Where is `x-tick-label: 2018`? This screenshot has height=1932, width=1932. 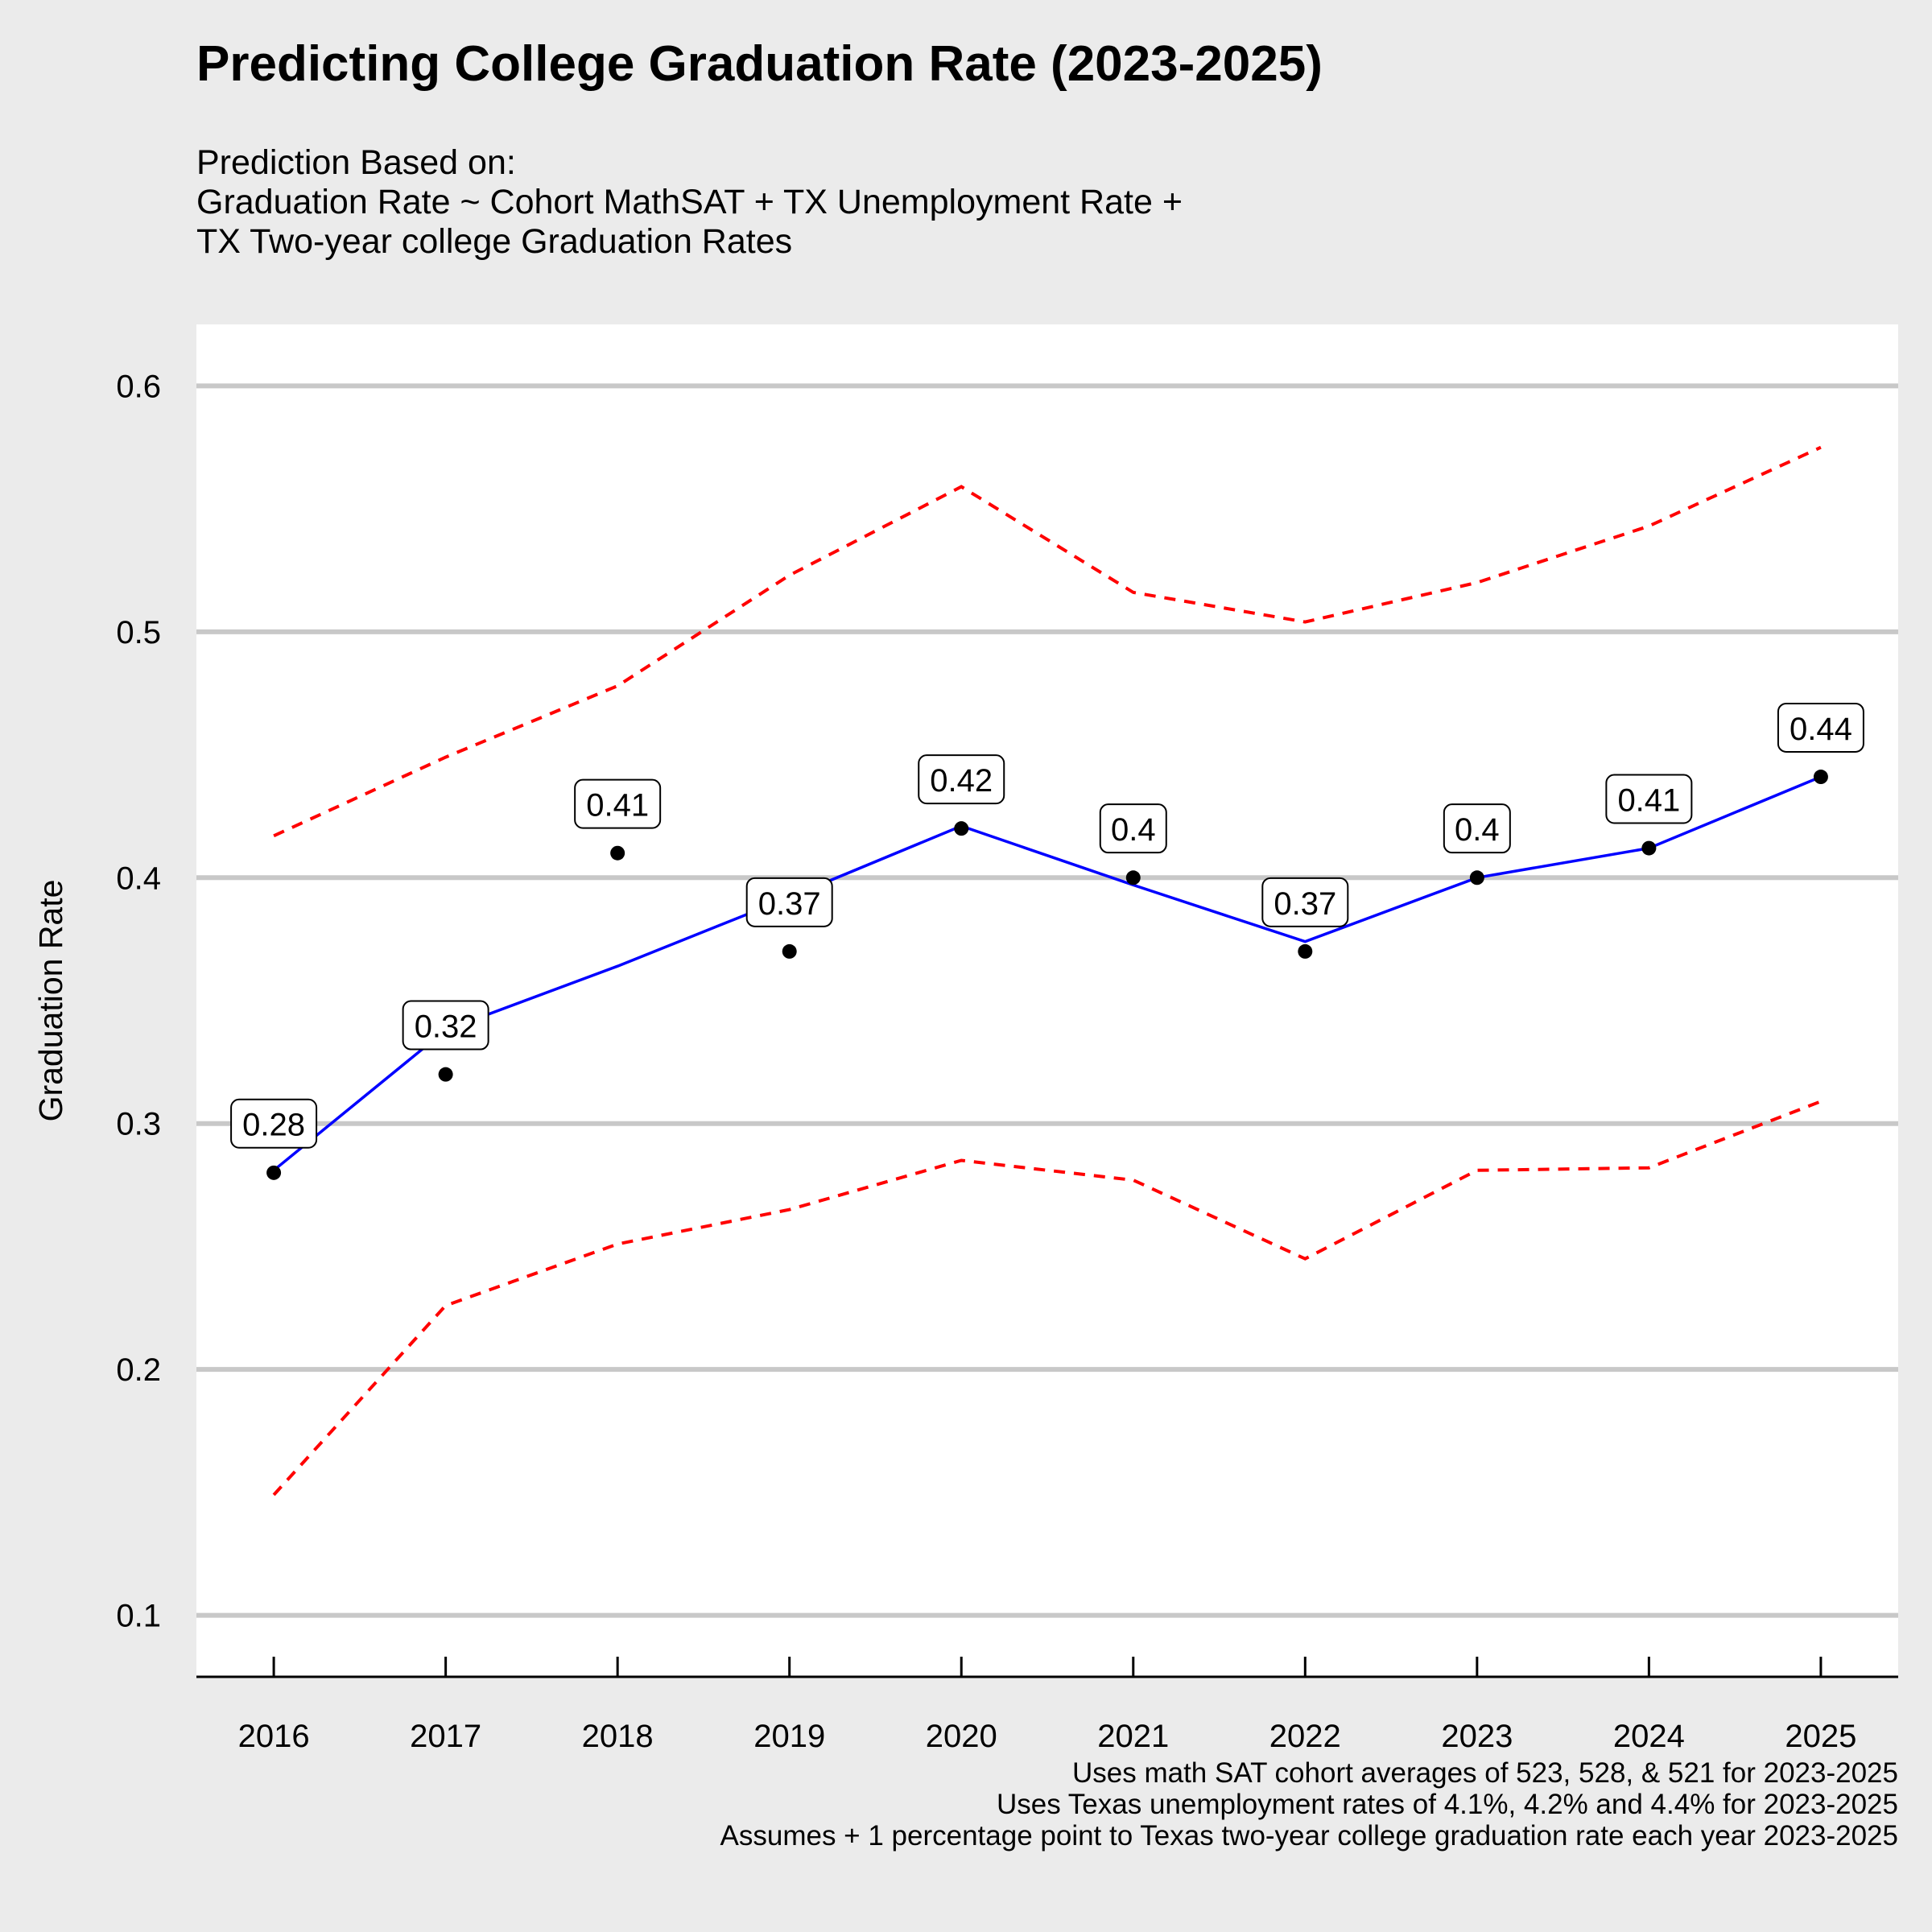 x-tick-label: 2018 is located at coordinates (618, 1736).